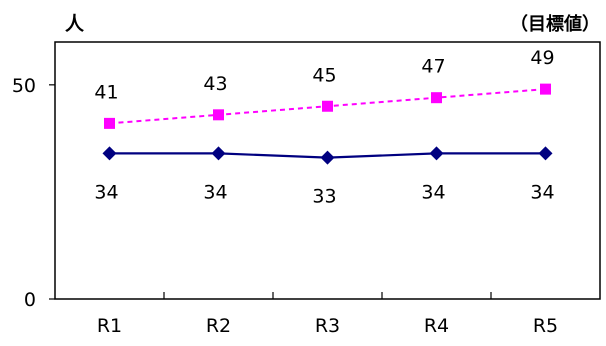 This screenshot has height=346, width=606. I want to click on x-tick-label: R4, so click(436, 326).